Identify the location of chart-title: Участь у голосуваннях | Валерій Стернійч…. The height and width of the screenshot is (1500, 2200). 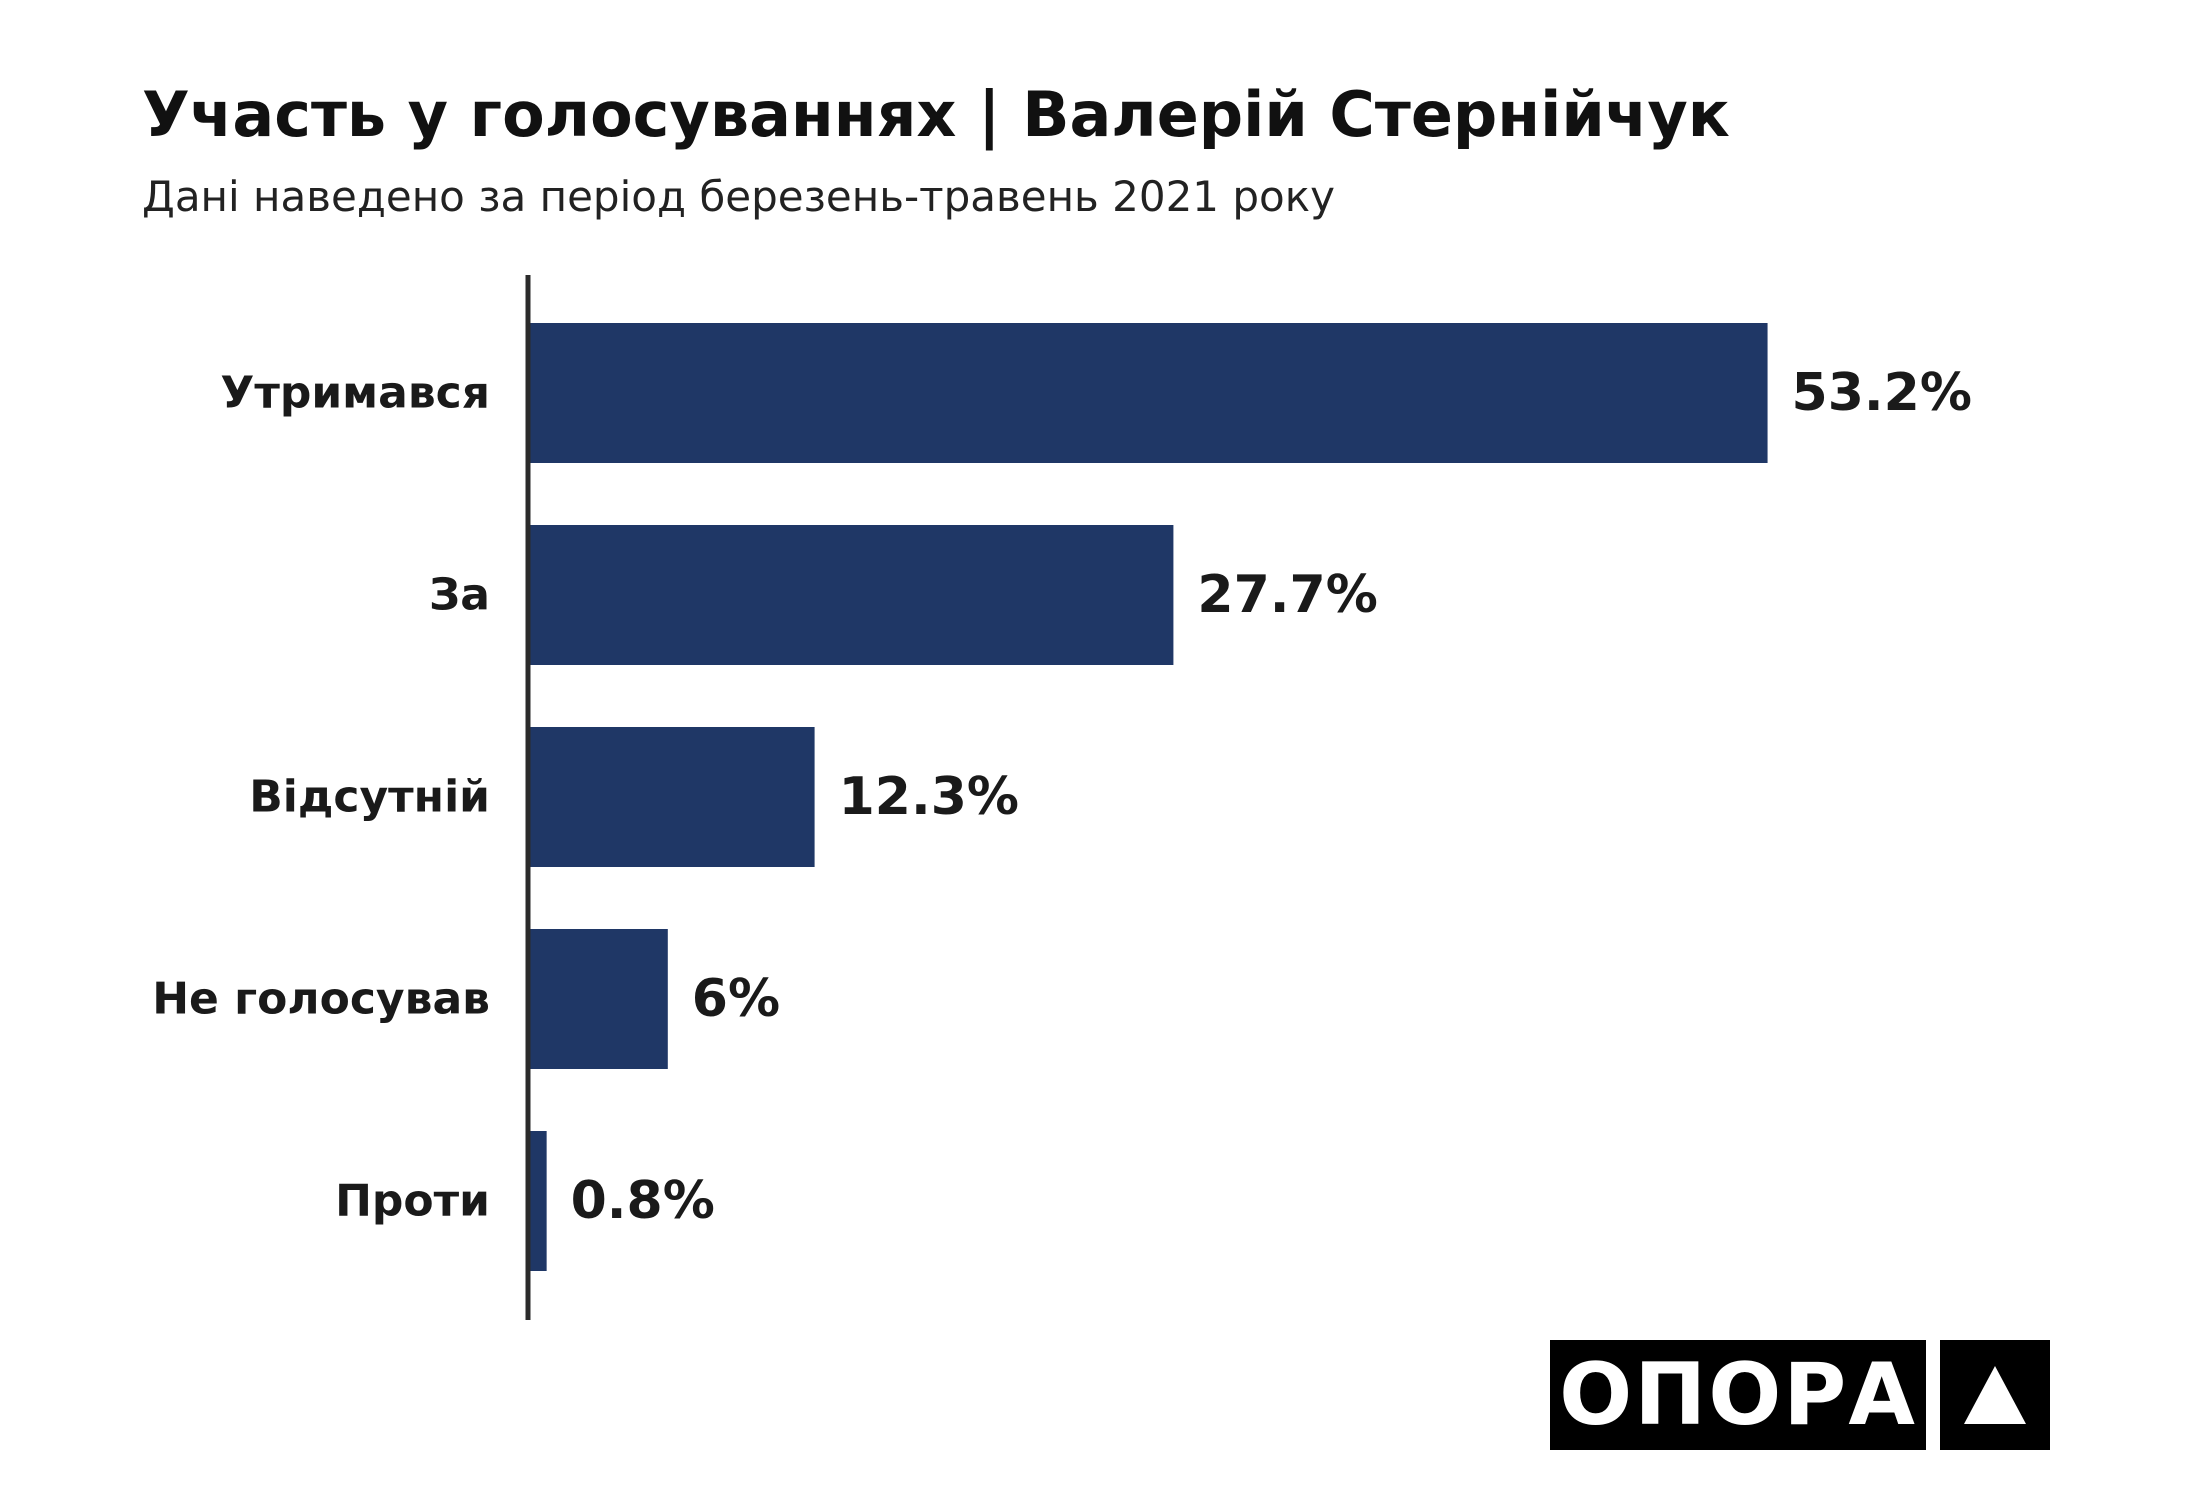
(936, 114).